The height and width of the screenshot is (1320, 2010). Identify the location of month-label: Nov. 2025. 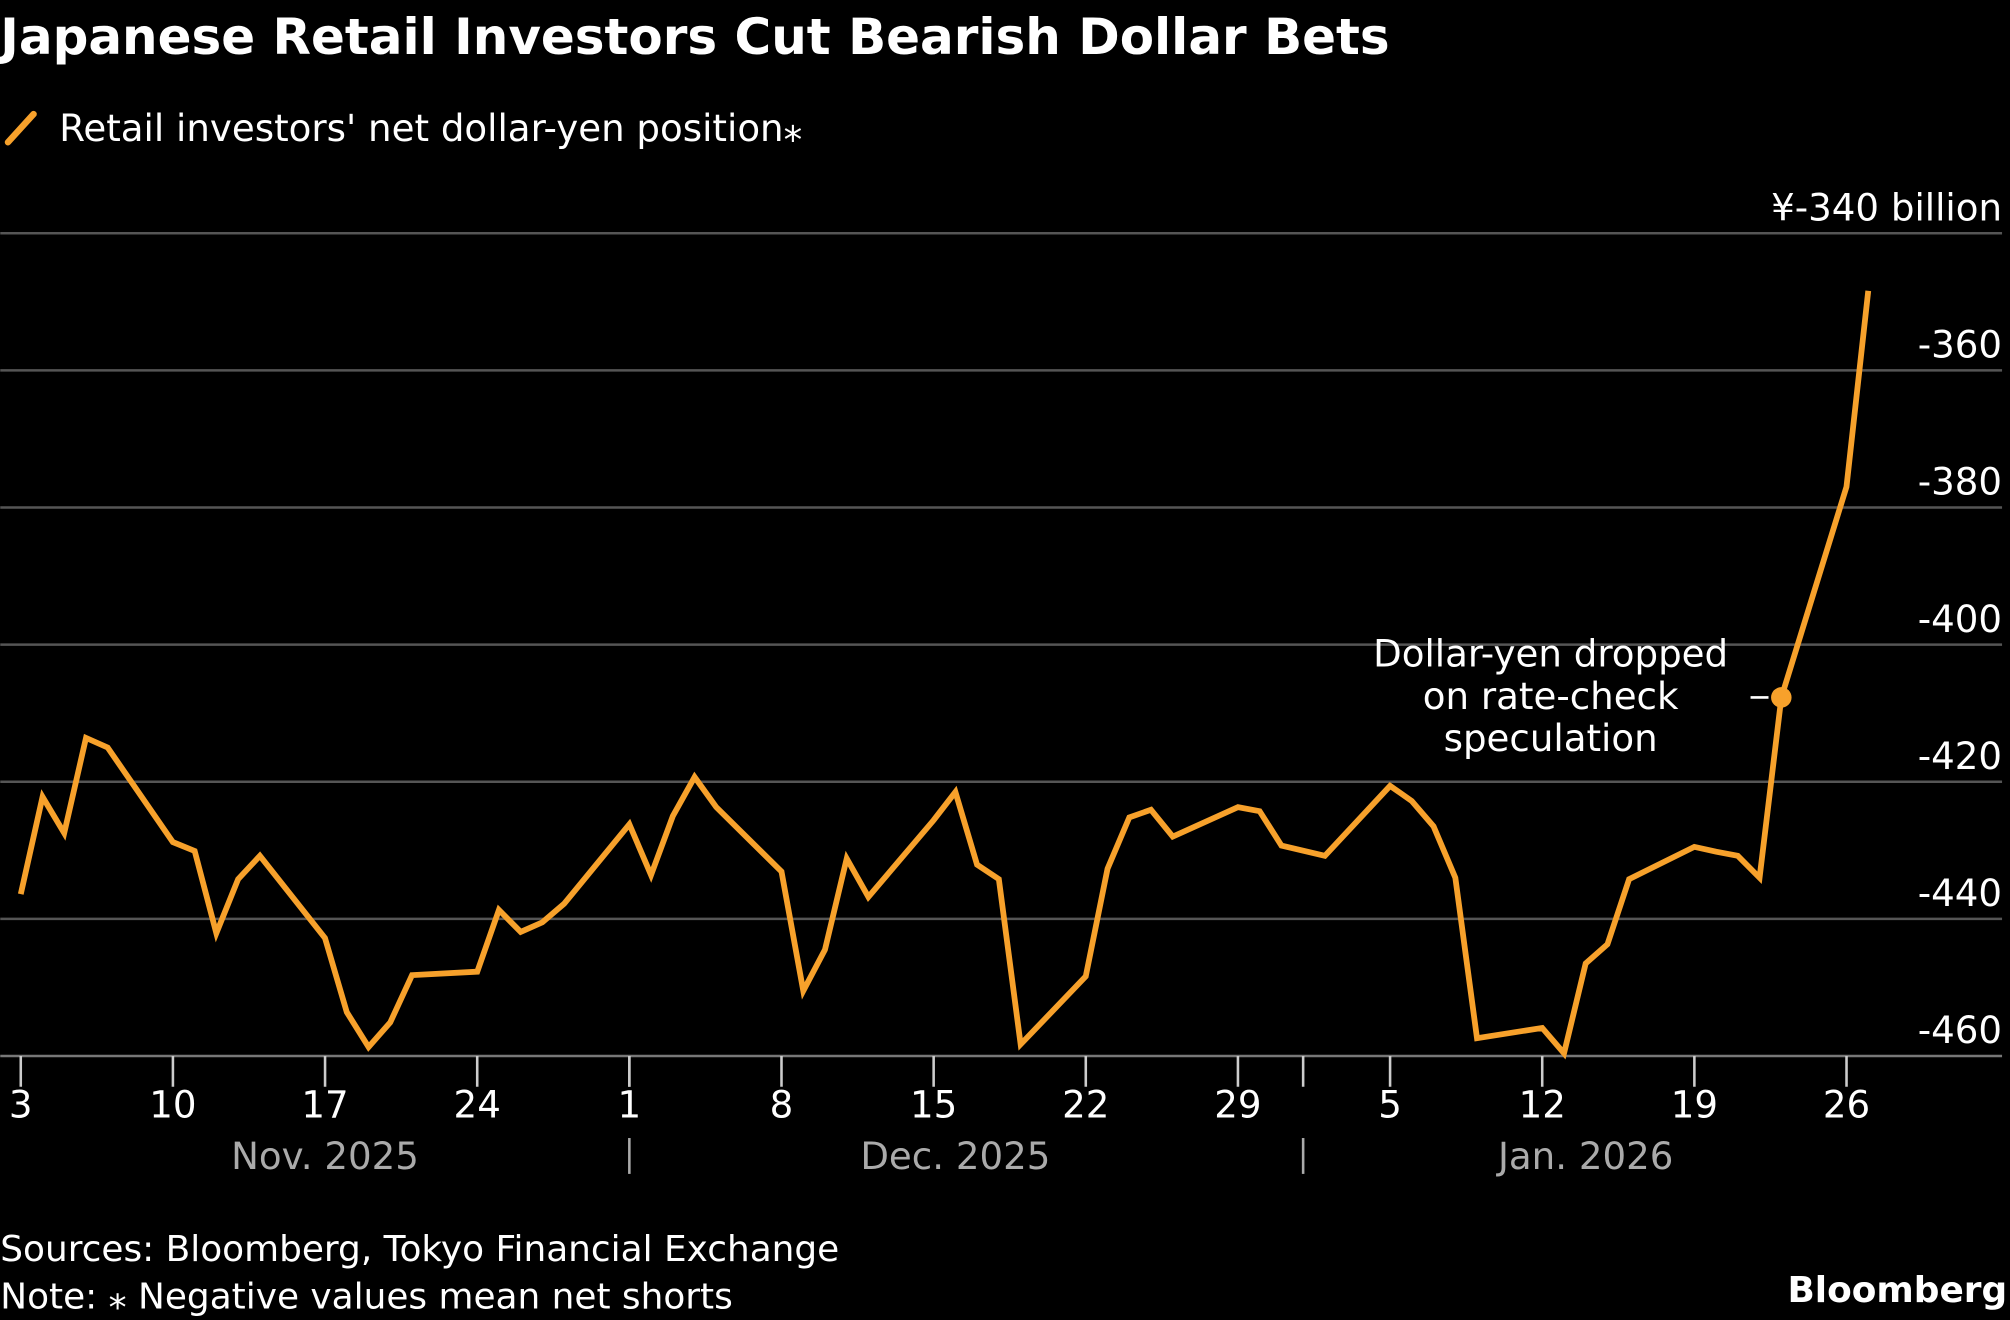
(325, 1156).